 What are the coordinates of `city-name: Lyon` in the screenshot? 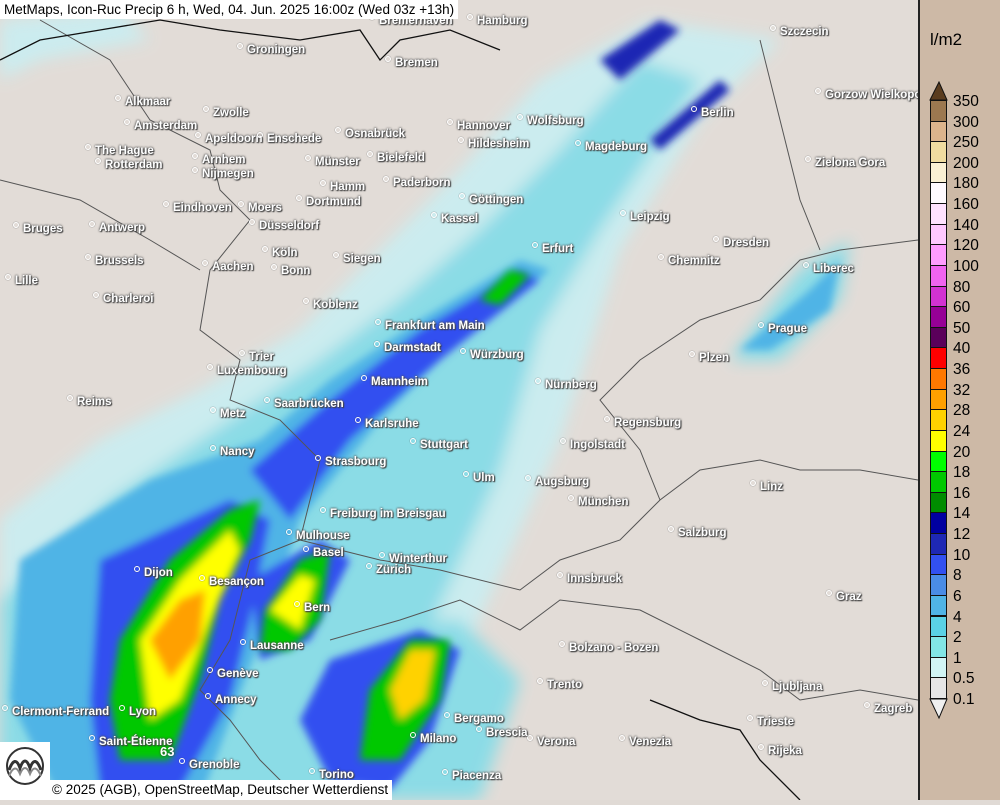 It's located at (143, 712).